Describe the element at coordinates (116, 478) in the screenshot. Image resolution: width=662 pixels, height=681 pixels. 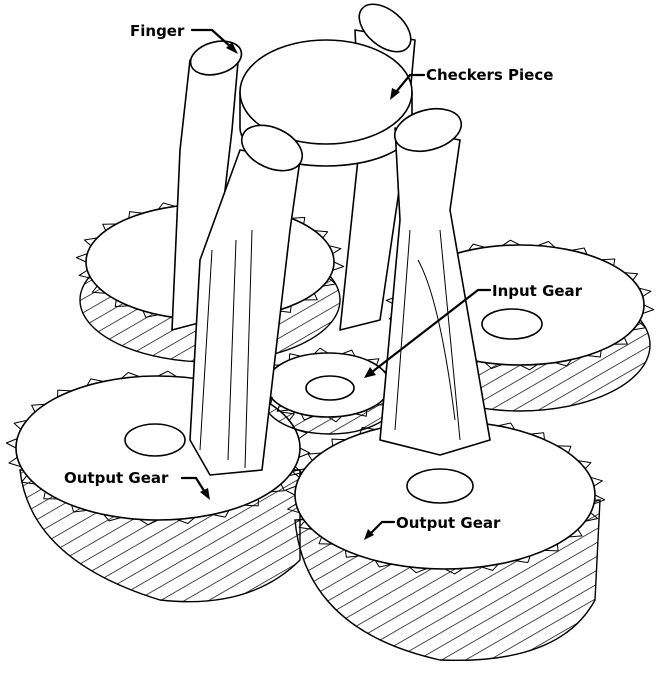
I see `label-output-gear-left: Output Gear` at that location.